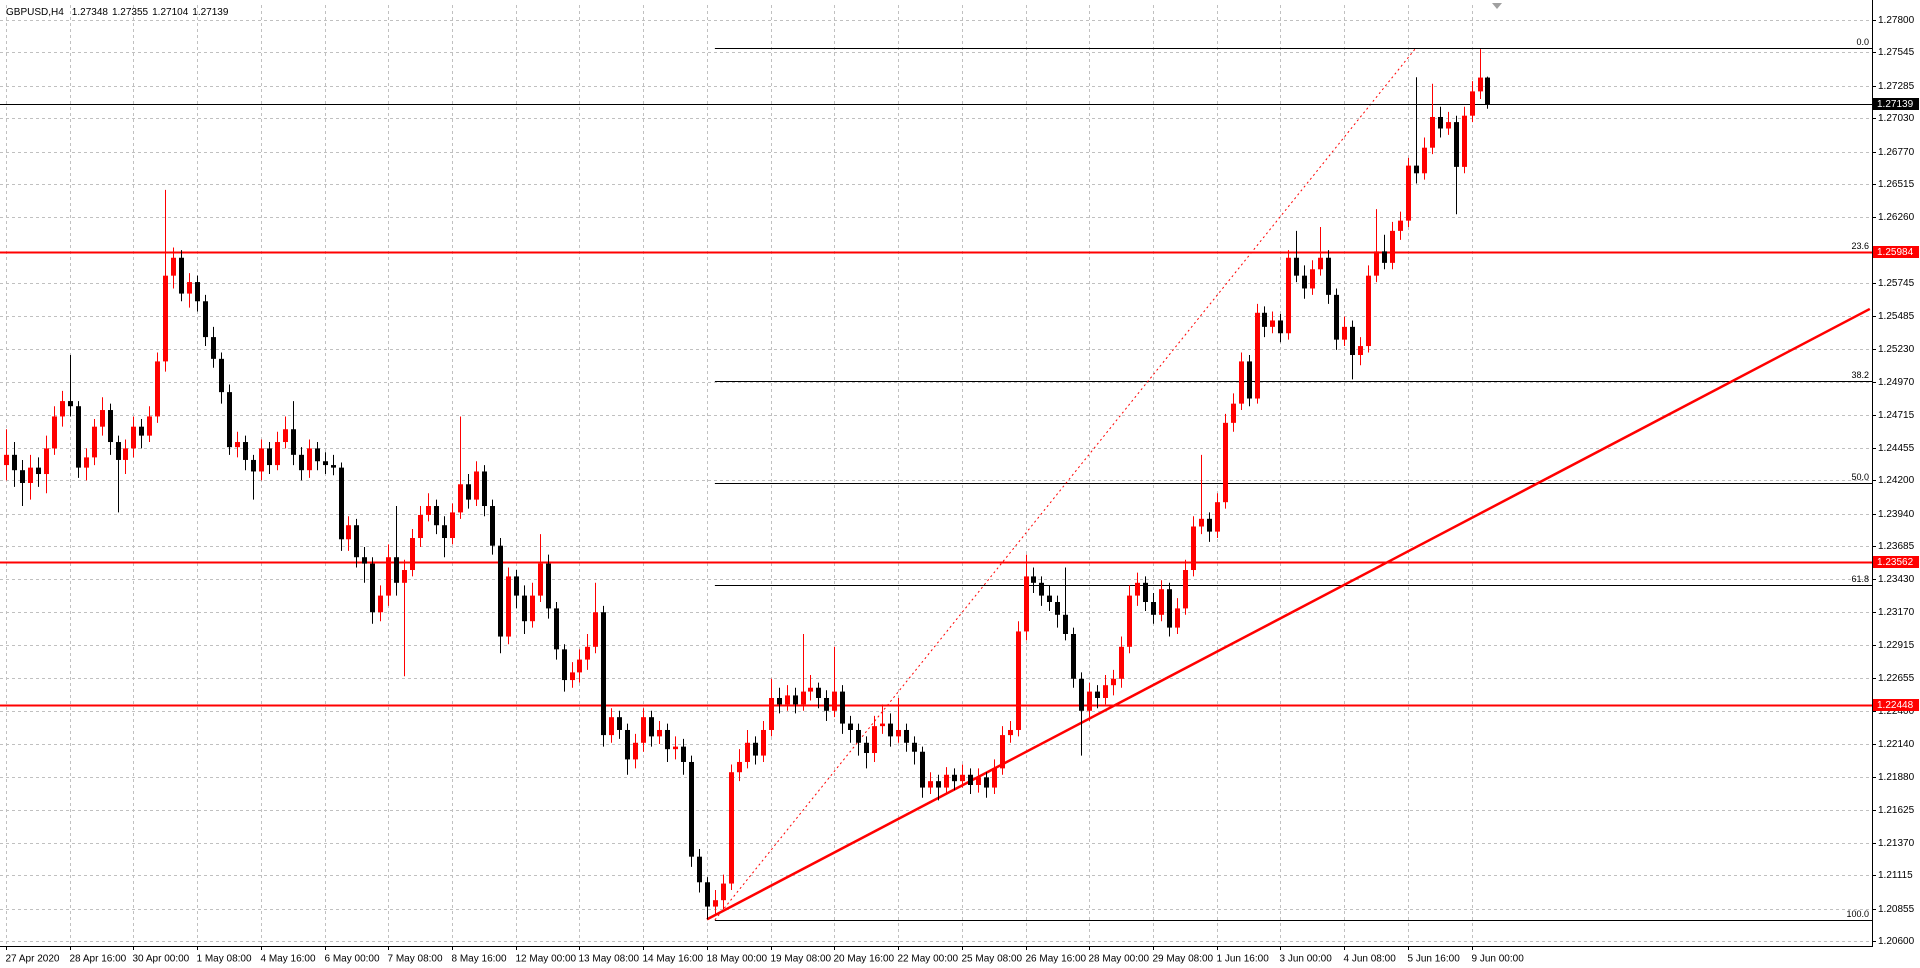  What do you see at coordinates (415, 959) in the screenshot?
I see `x-tick-label: 7 May 08:00` at bounding box center [415, 959].